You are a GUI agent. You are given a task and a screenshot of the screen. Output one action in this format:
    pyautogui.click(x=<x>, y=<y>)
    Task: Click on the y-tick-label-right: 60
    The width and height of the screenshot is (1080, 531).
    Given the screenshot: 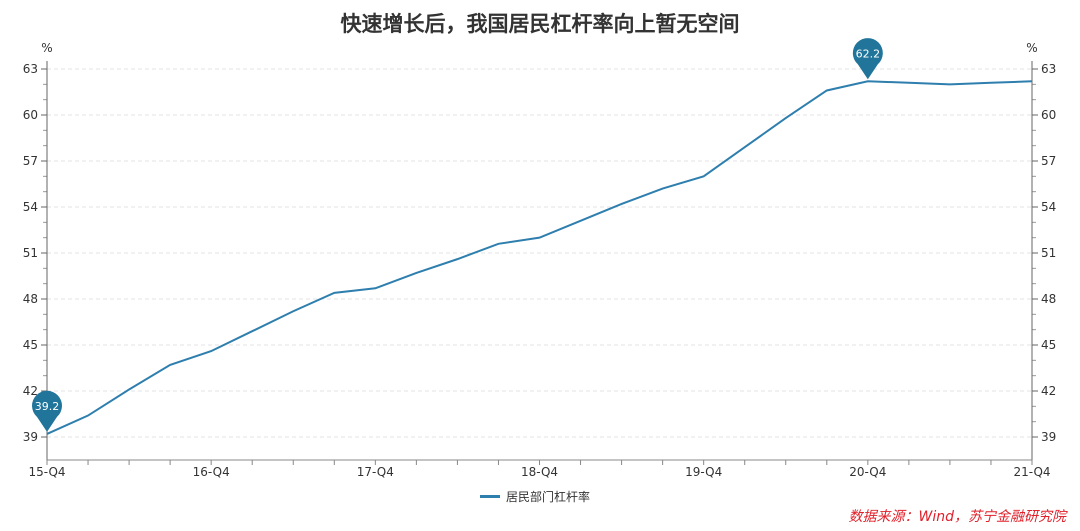 What is the action you would take?
    pyautogui.click(x=1048, y=115)
    